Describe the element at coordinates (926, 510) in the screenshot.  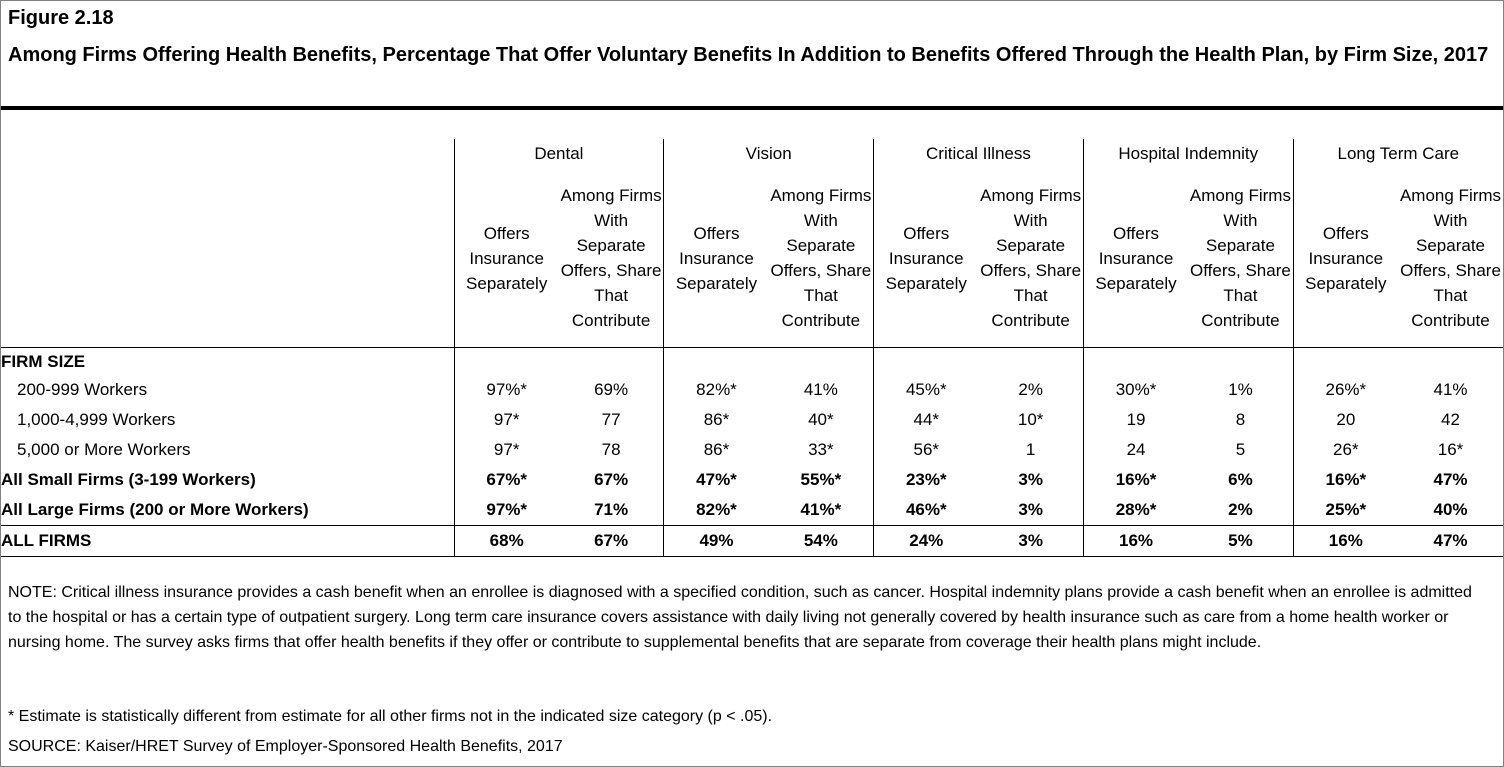
I see `cell-value: 46%*` at that location.